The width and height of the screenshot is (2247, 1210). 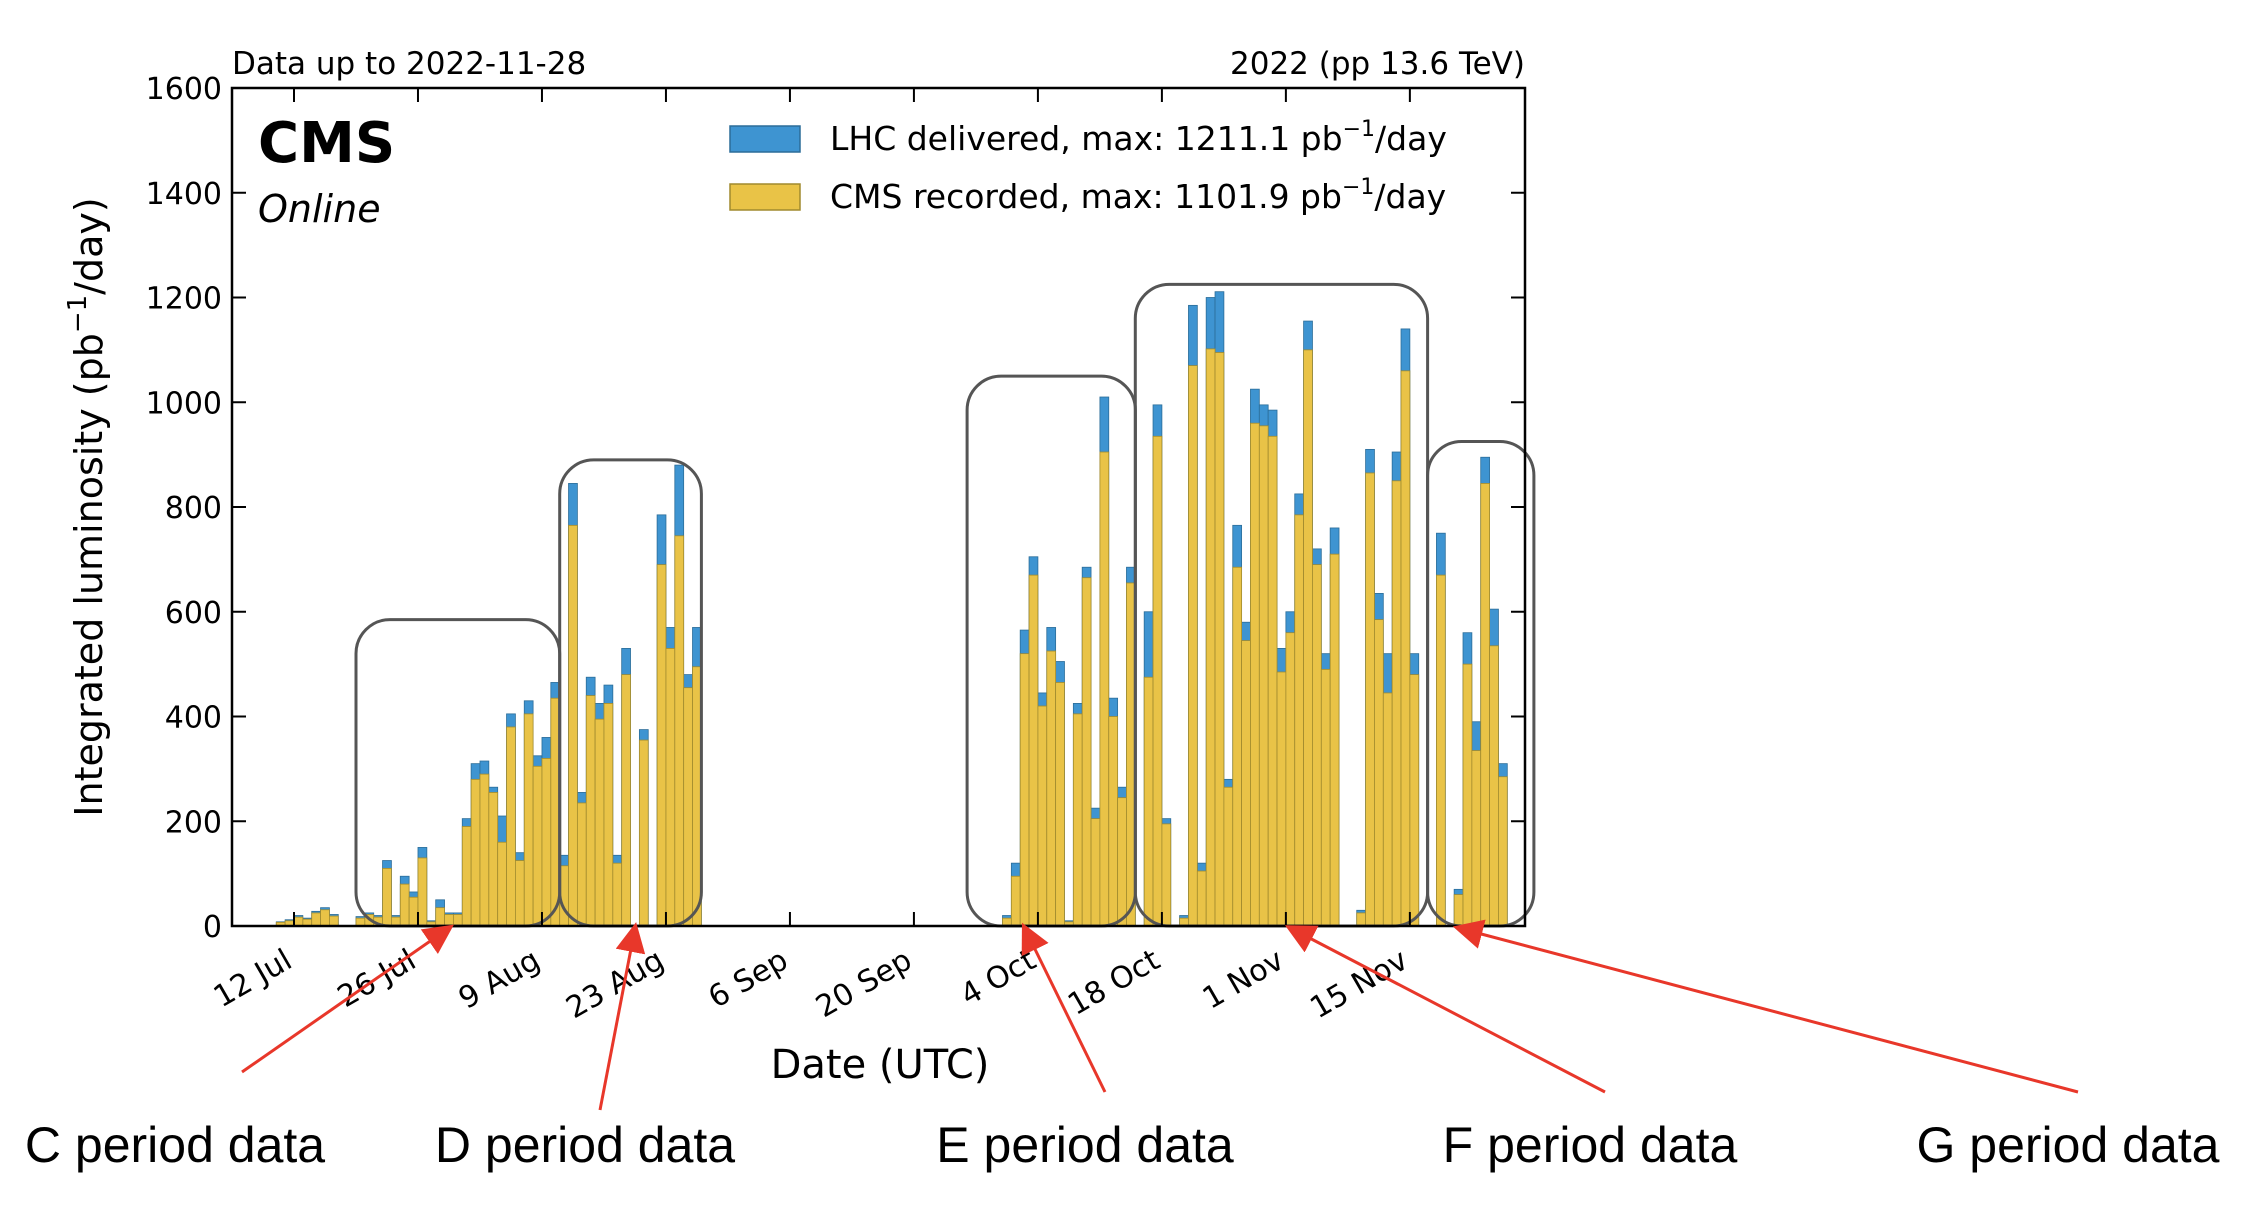 What do you see at coordinates (409, 64) in the screenshot?
I see `header-left: Data up to 2022-11-28` at bounding box center [409, 64].